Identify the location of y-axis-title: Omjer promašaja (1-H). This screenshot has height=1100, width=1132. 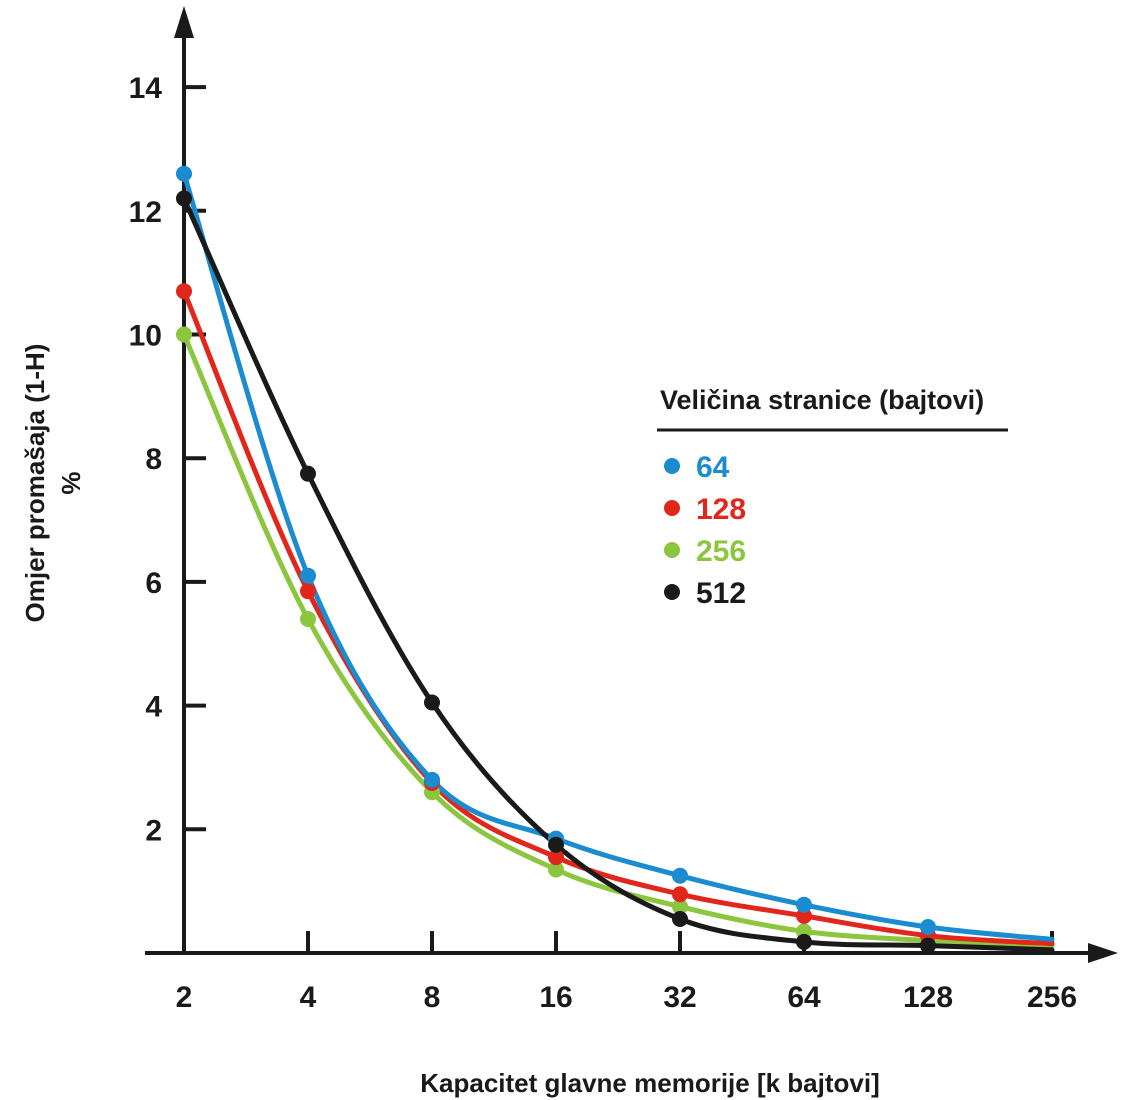
(35, 483).